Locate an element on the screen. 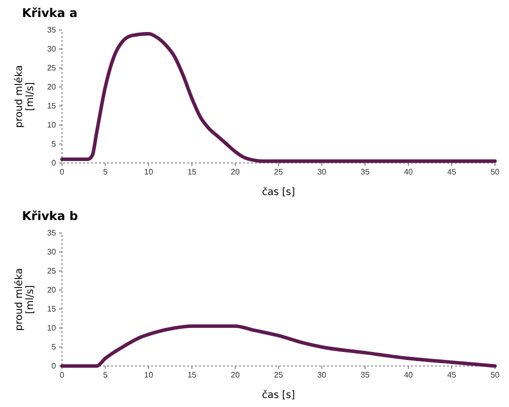 This screenshot has width=509, height=407. chart-title: Křivka a is located at coordinates (50, 13).